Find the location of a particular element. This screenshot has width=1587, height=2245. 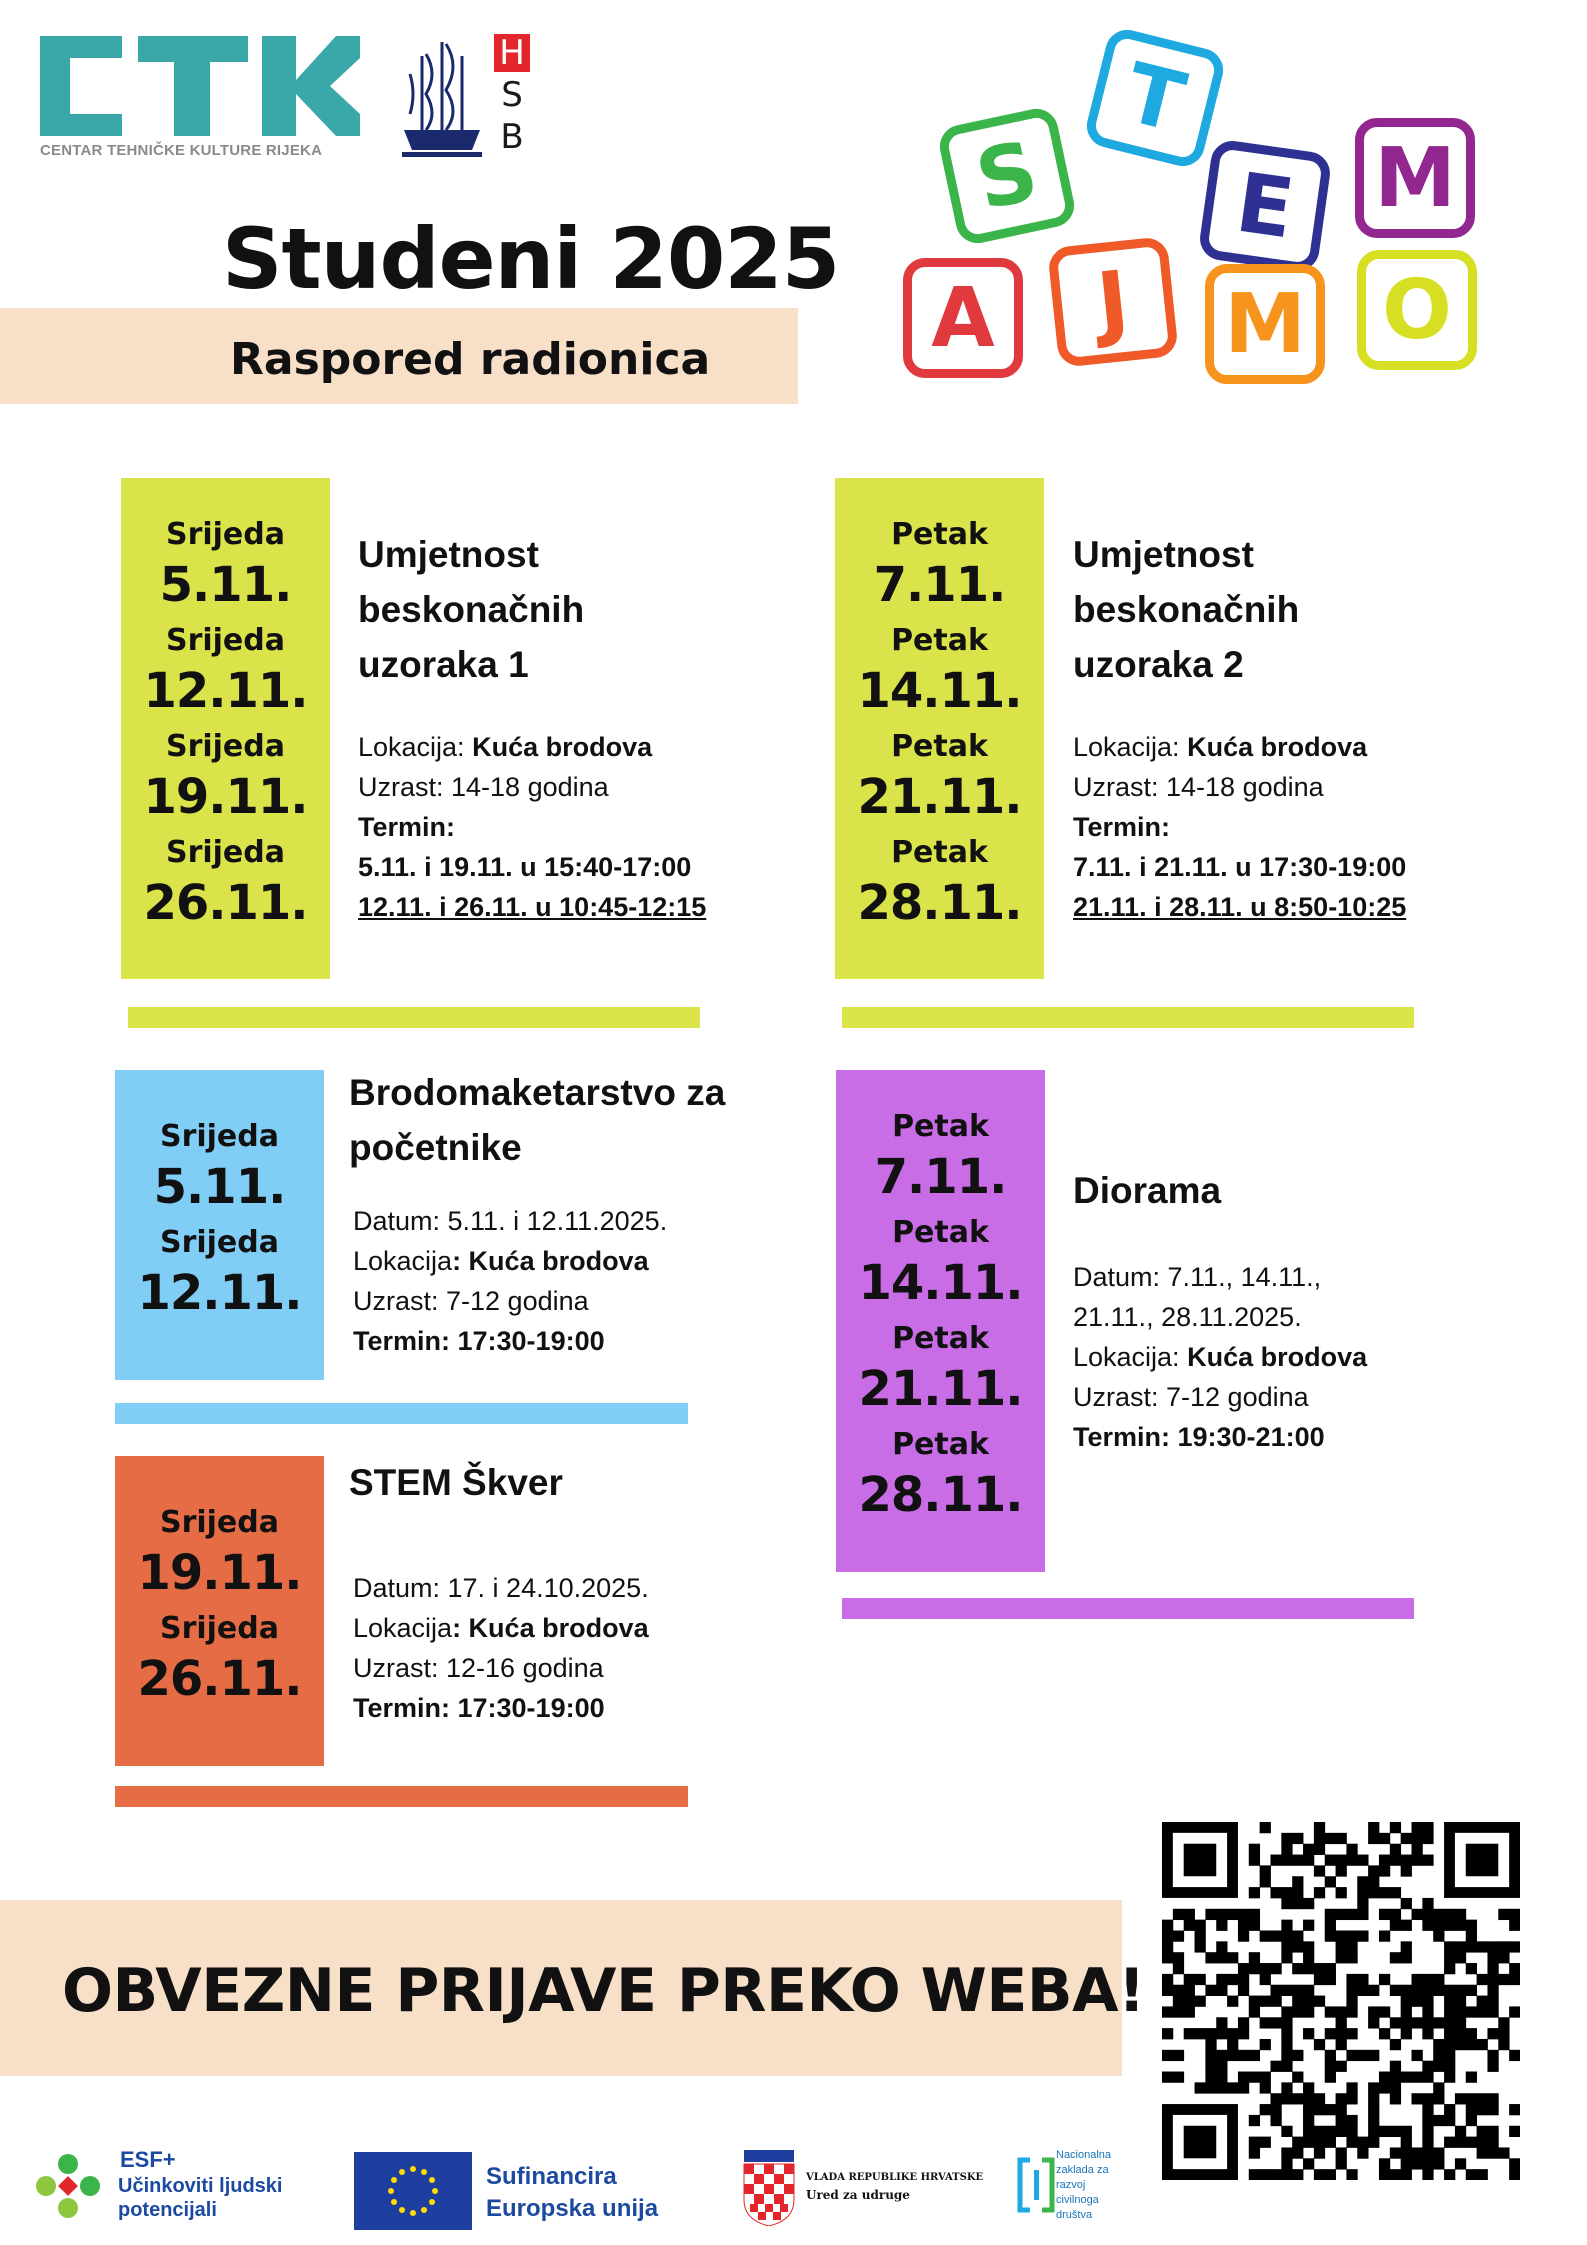

esf-flower-icon is located at coordinates (68, 2186).